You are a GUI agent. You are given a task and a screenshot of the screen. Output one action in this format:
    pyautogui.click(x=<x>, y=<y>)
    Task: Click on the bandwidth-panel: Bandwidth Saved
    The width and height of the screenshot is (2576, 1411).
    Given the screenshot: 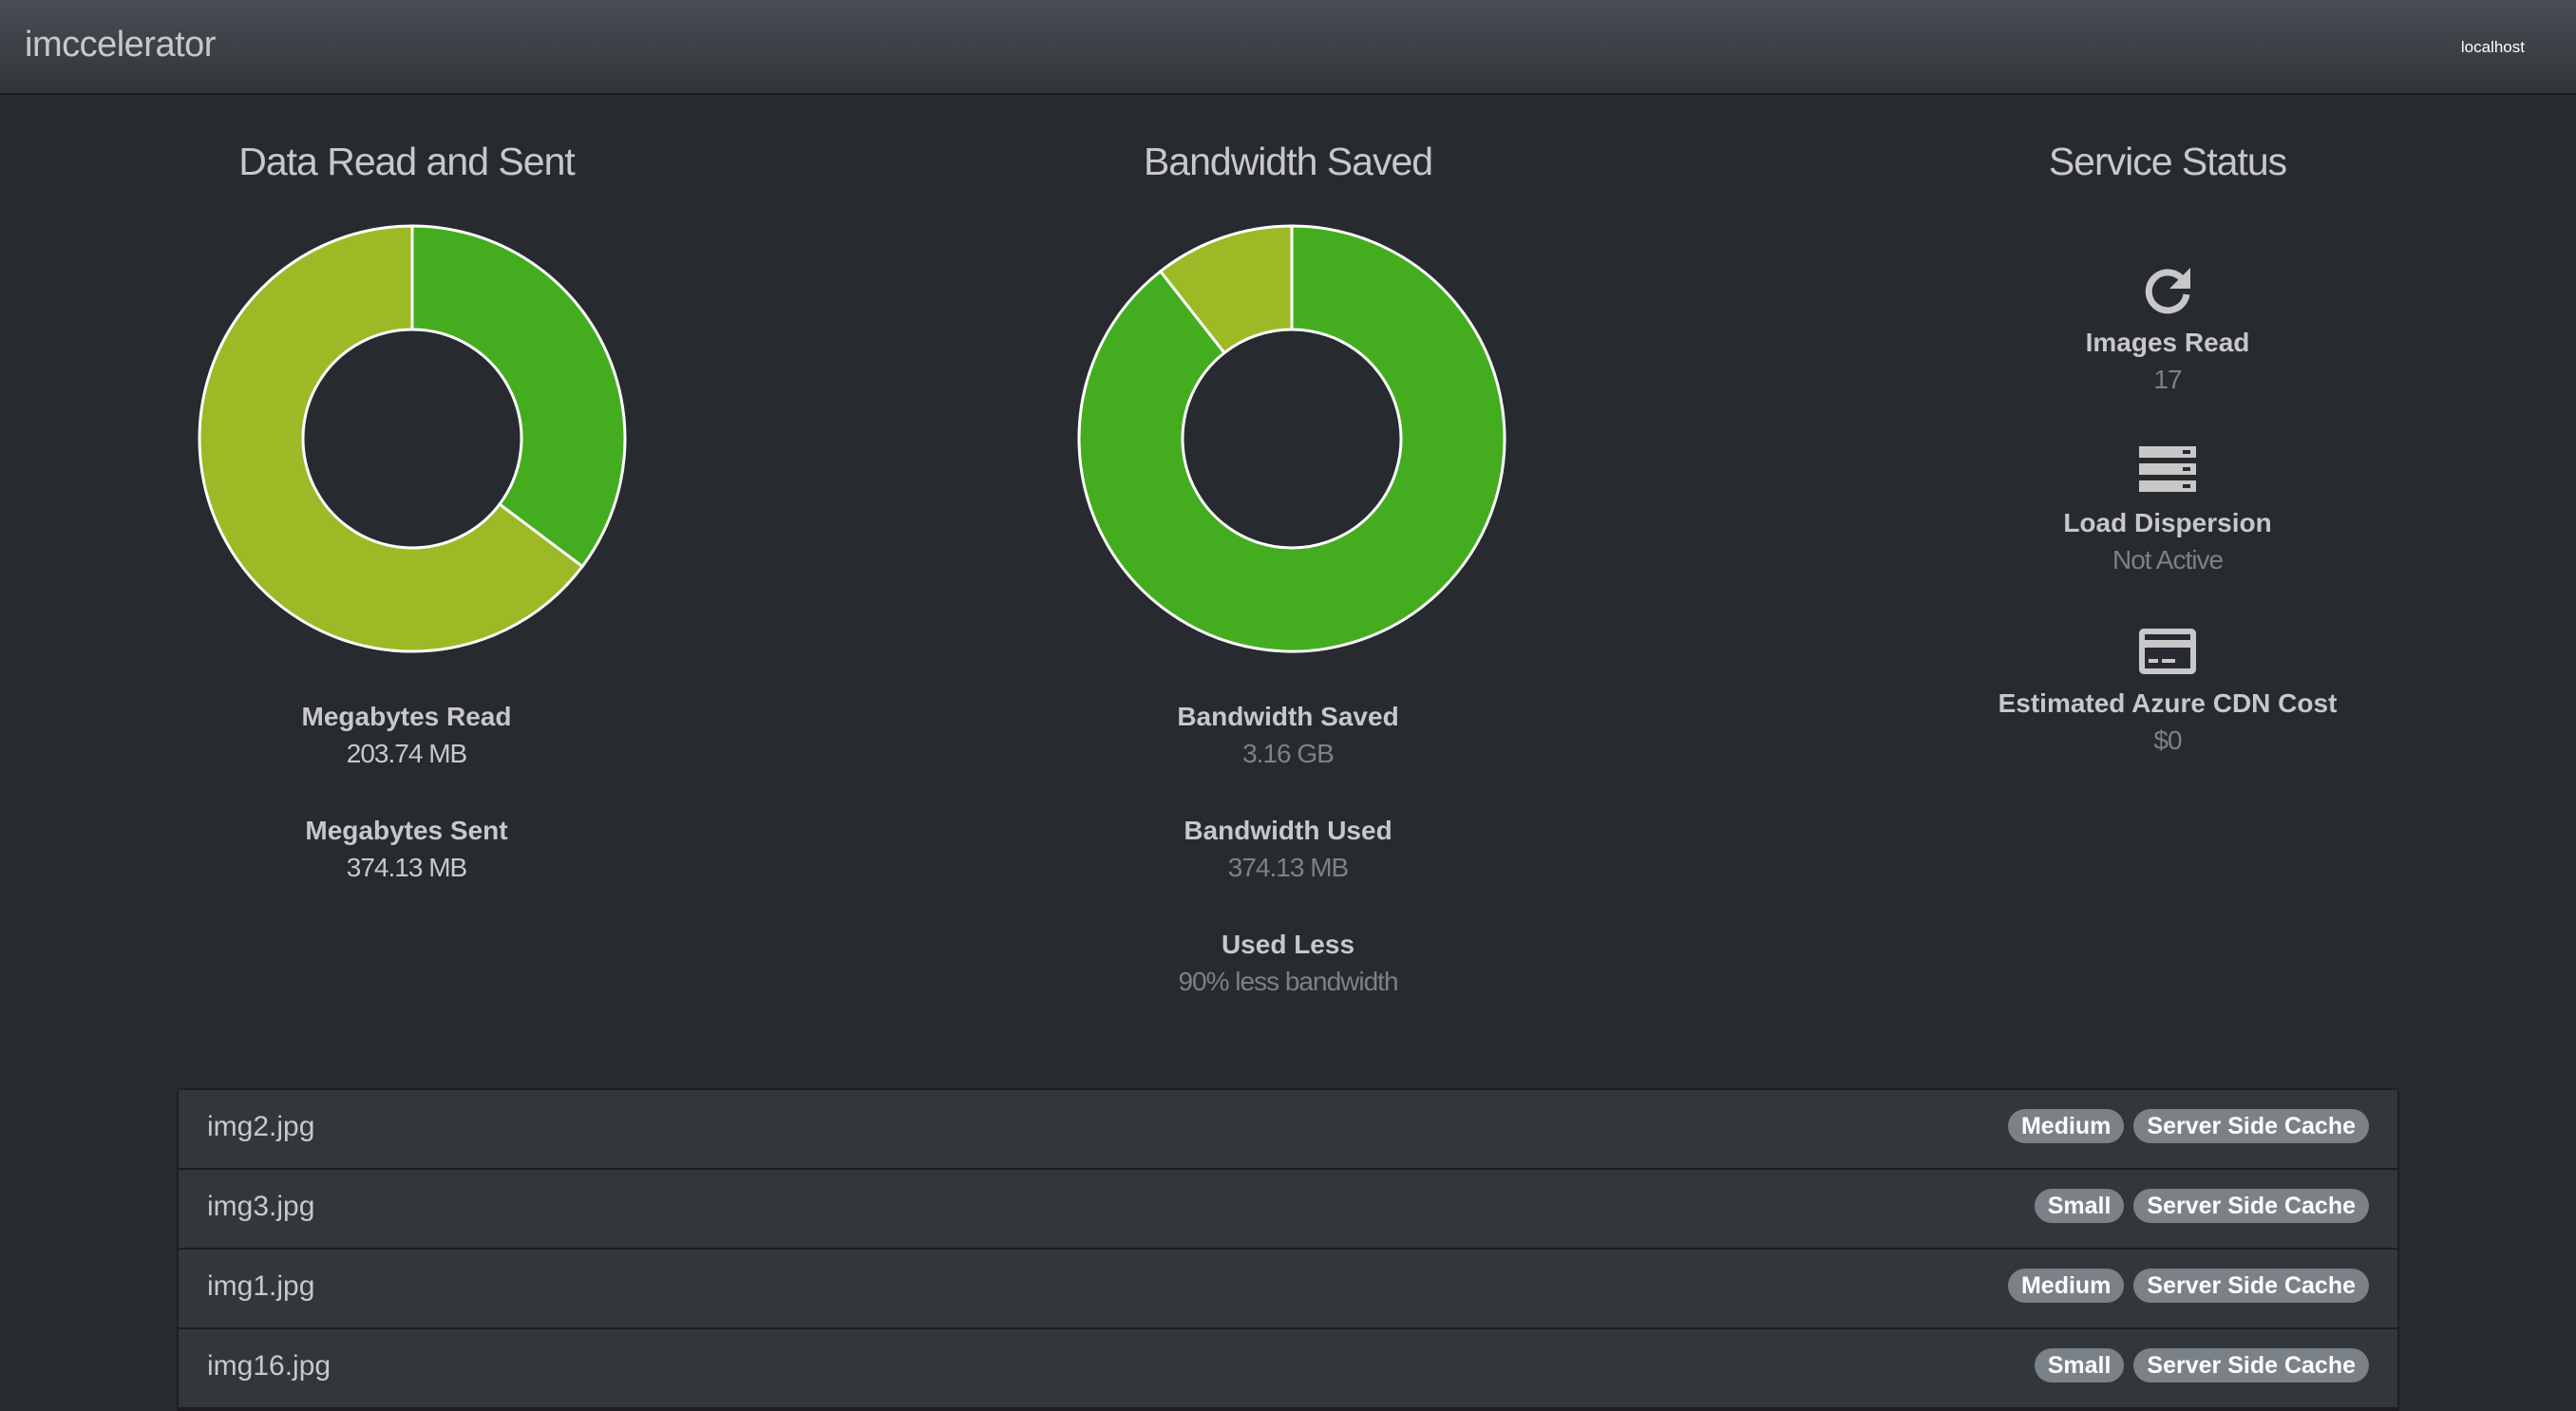 What is the action you would take?
    pyautogui.click(x=1288, y=161)
    